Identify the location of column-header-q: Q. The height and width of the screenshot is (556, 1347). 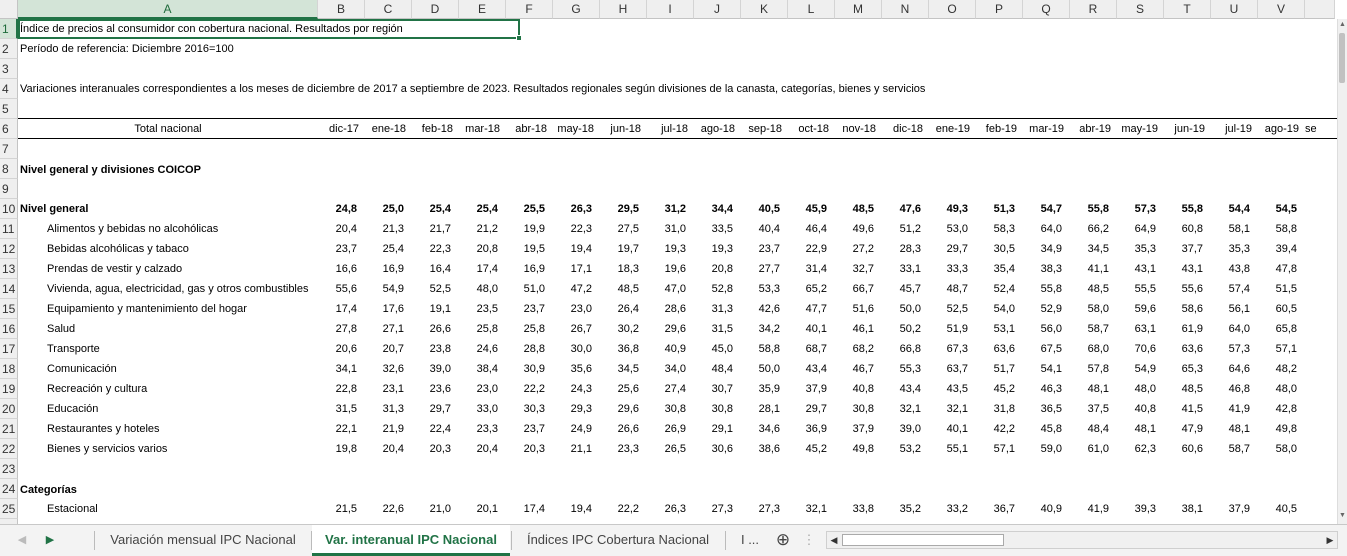
(1046, 9).